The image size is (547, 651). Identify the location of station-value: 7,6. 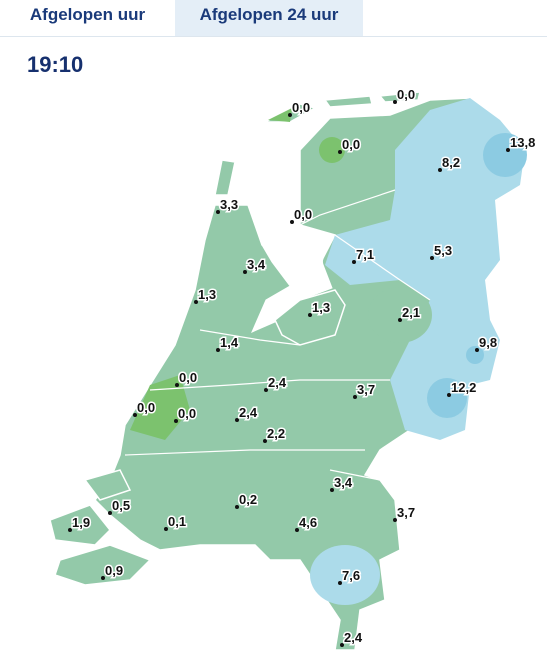
(351, 575).